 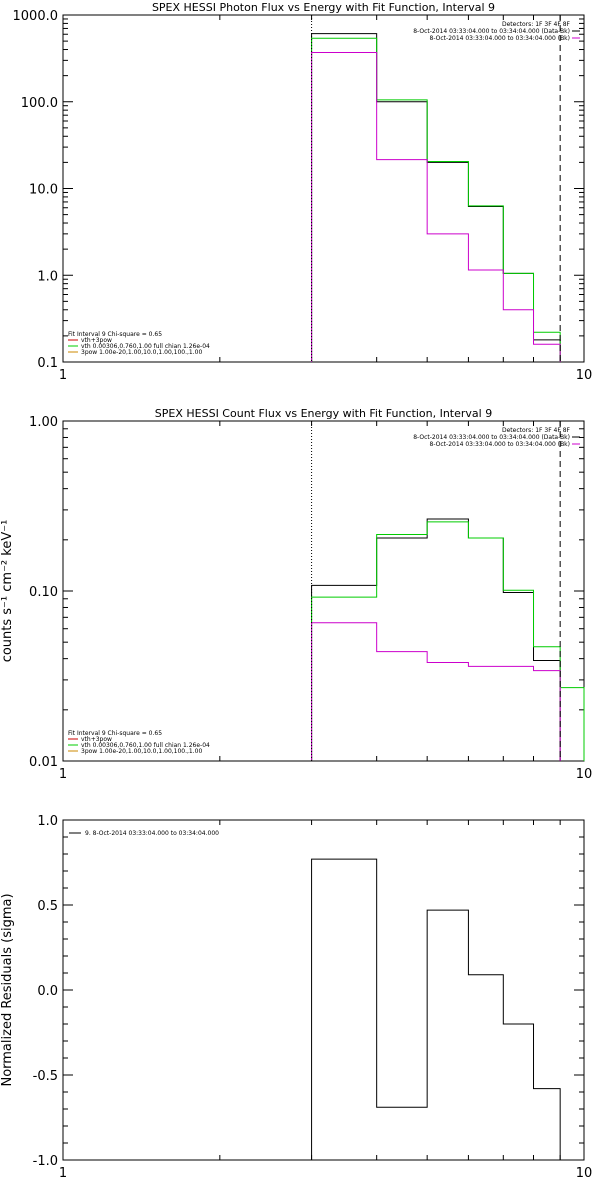 I want to click on y-tick-label: 0.5, so click(x=47, y=906).